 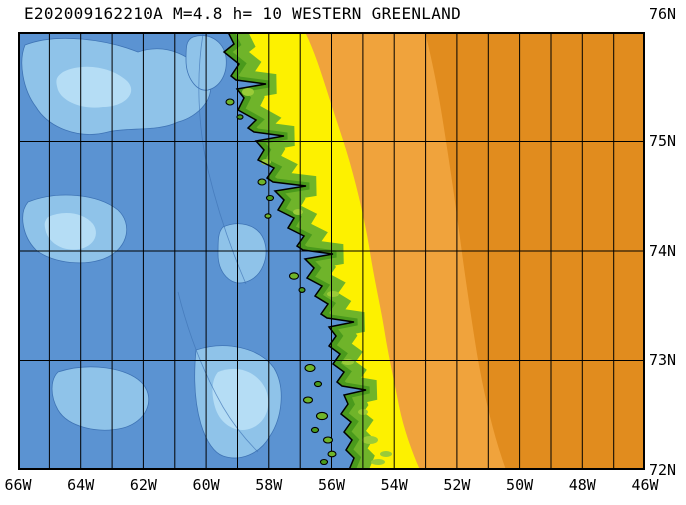 What do you see at coordinates (582, 485) in the screenshot?
I see `lon-tick-label-48w: 48W` at bounding box center [582, 485].